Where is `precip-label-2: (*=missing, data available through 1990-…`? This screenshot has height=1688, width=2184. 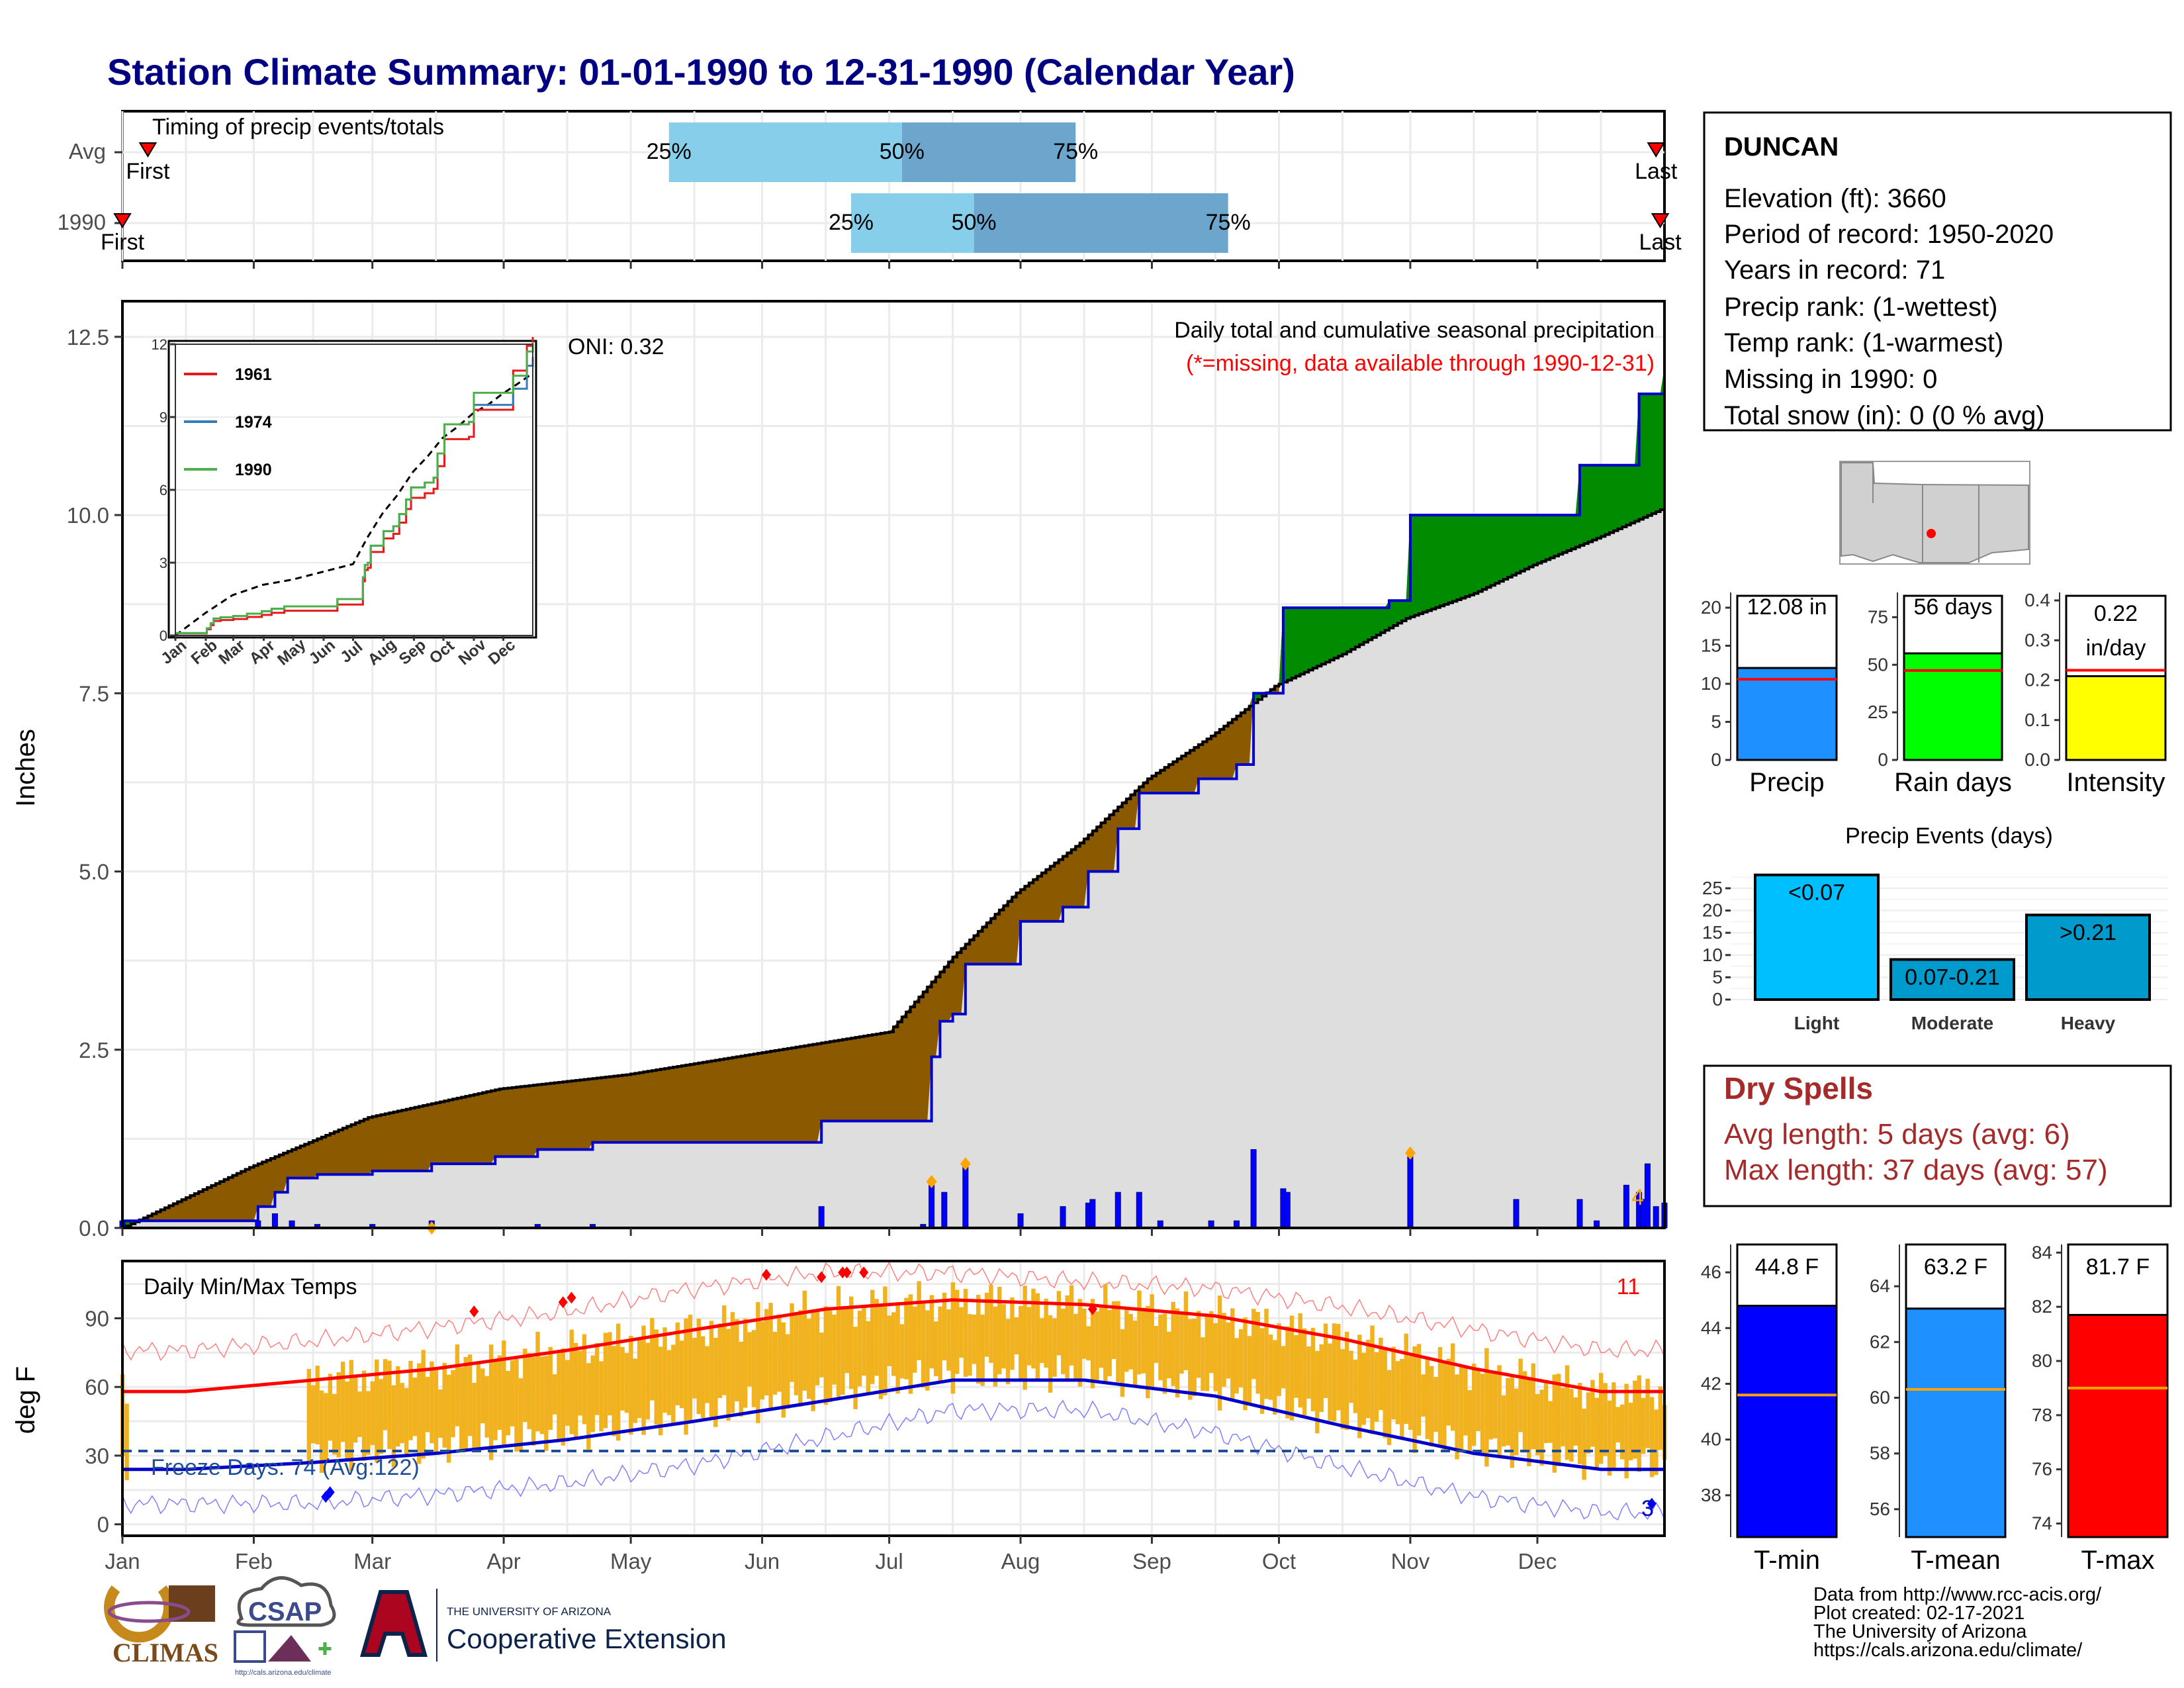
precip-label-2: (*=missing, data available through 1990-… is located at coordinates (1420, 363).